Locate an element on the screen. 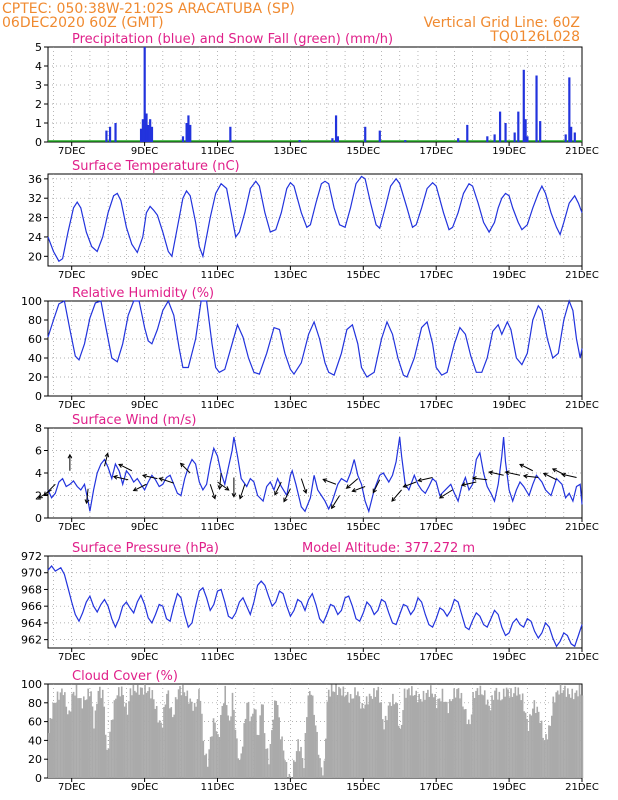 This screenshot has width=618, height=800. x-tick-label-5: 11DEC is located at coordinates (218, 787).